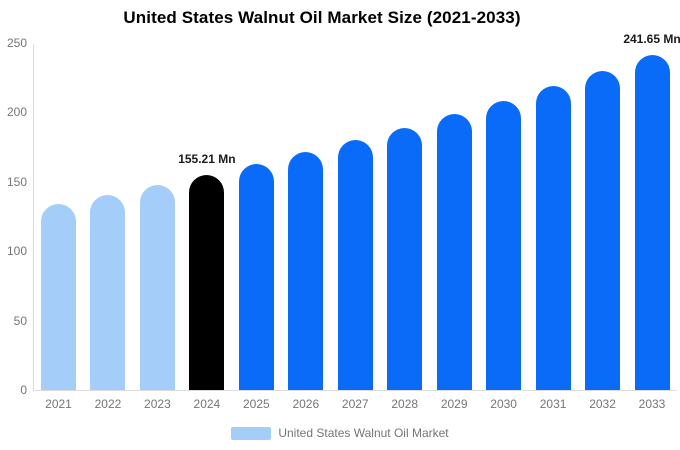 Image resolution: width=680 pixels, height=450 pixels. Describe the element at coordinates (602, 404) in the screenshot. I see `x-tick-label-2032: 2032` at that location.